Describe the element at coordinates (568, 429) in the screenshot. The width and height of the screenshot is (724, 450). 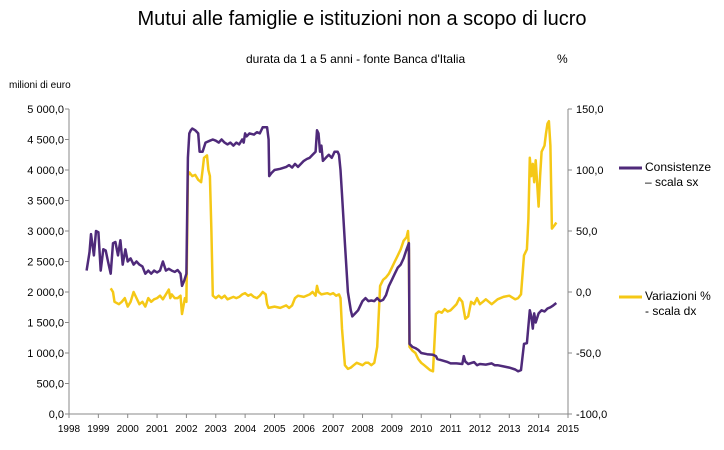
I see `x-tick-label: 2015` at that location.